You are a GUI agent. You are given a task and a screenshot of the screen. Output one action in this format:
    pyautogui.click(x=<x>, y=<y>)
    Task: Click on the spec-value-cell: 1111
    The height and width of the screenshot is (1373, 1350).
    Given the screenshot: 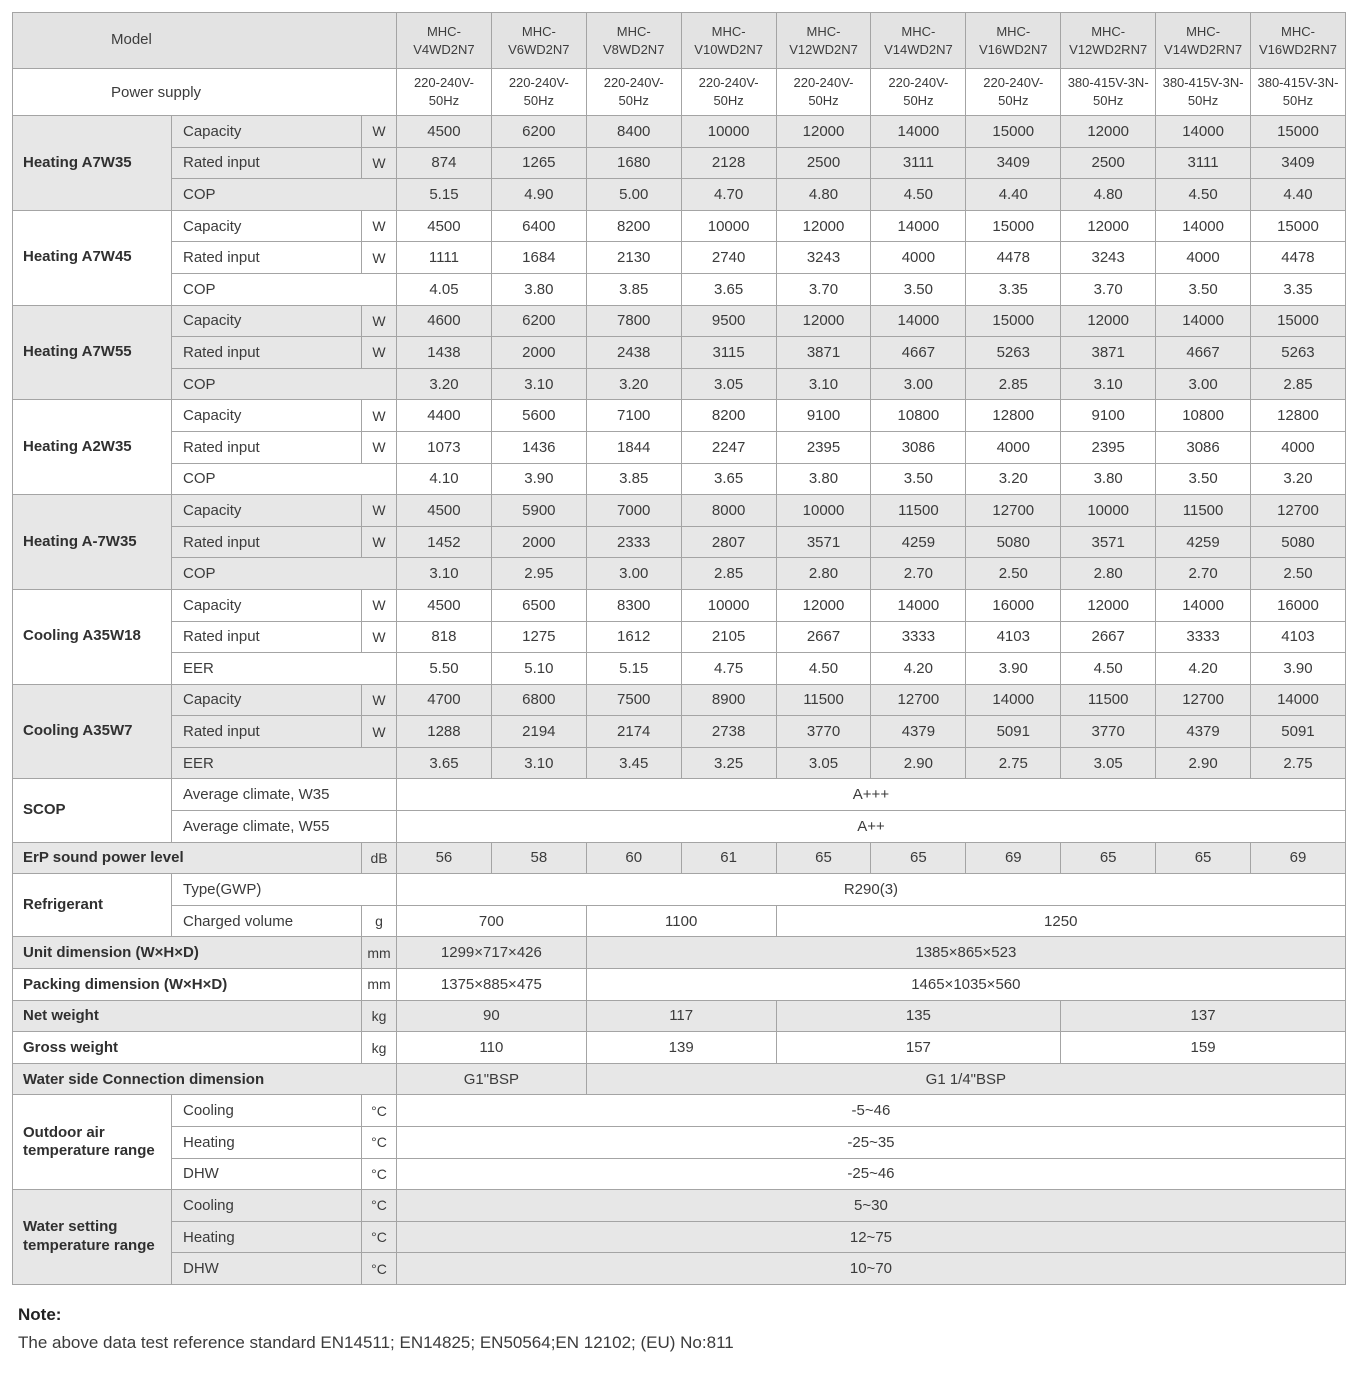 What is the action you would take?
    pyautogui.click(x=444, y=257)
    